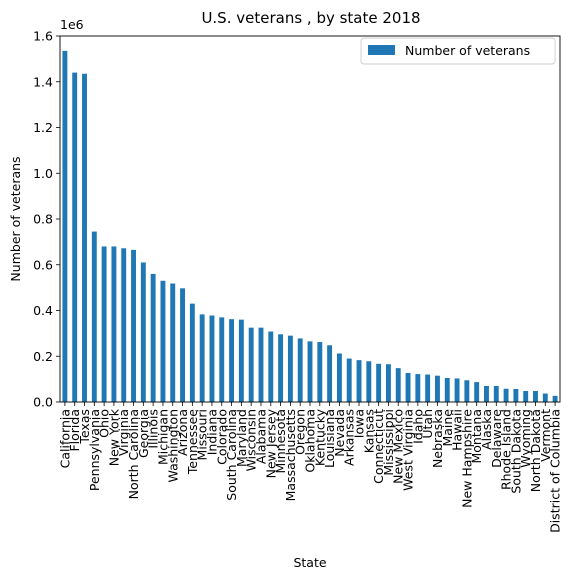  What do you see at coordinates (398, 446) in the screenshot?
I see `x-tick-label: New Mexico` at bounding box center [398, 446].